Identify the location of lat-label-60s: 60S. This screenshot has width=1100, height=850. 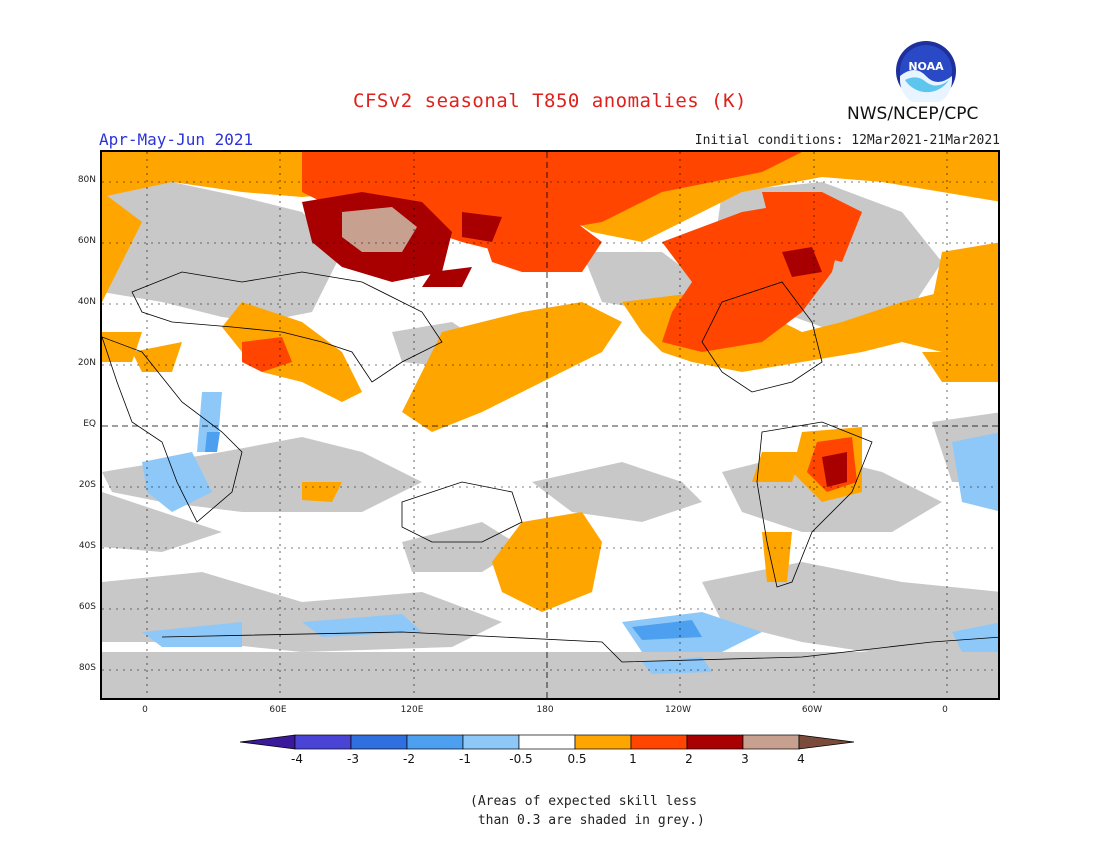
(87, 607).